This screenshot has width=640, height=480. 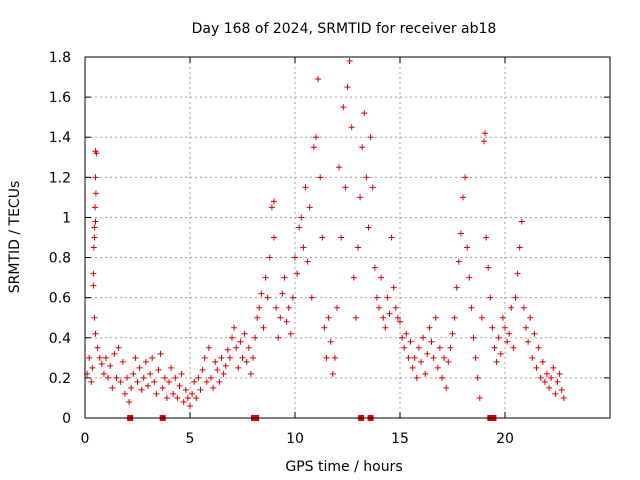 What do you see at coordinates (343, 467) in the screenshot?
I see `x-axis-title: GPS time / hours` at bounding box center [343, 467].